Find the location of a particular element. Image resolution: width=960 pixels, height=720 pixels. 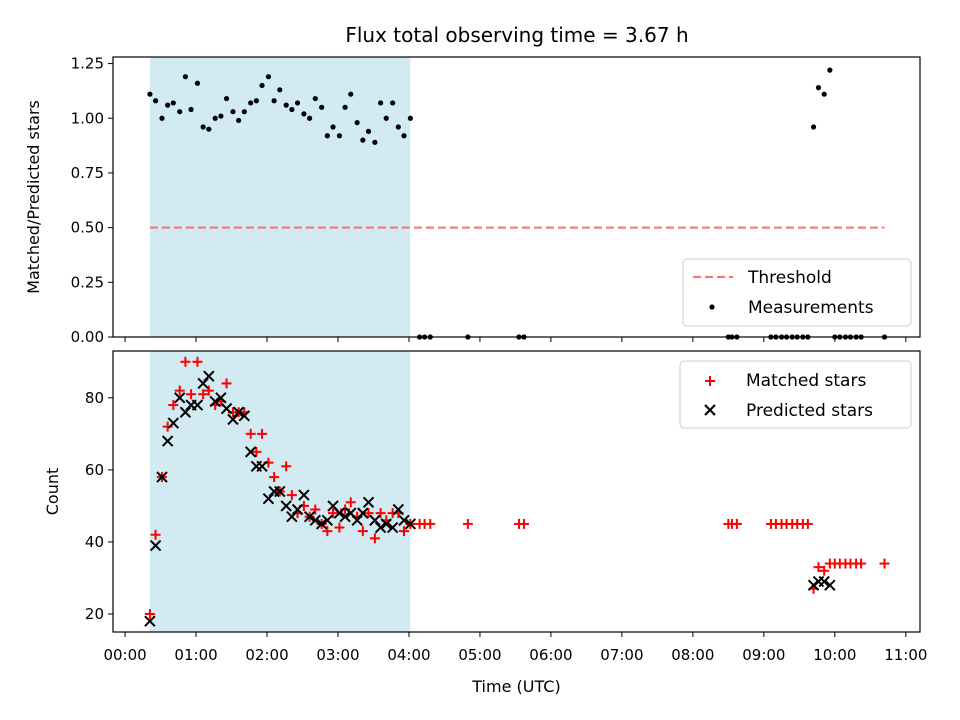

y-tick-label: 80 is located at coordinates (94, 398).